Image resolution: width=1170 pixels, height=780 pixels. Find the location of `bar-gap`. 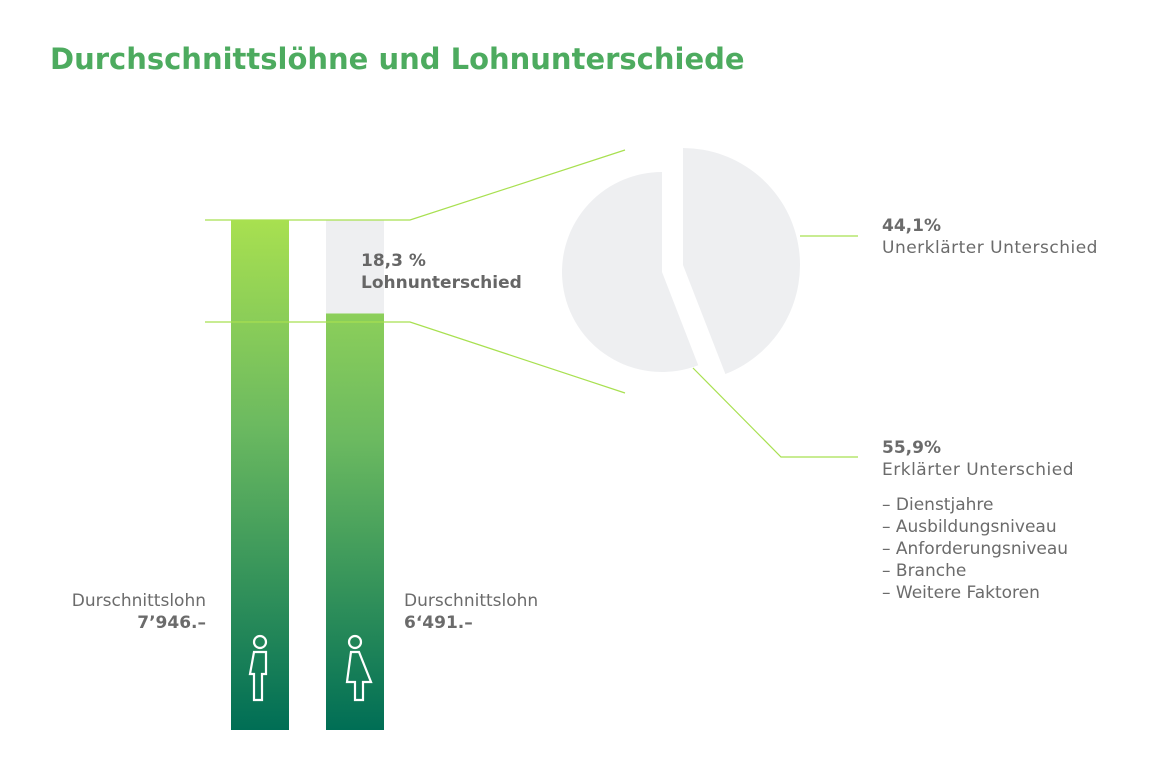

bar-gap is located at coordinates (355, 267).